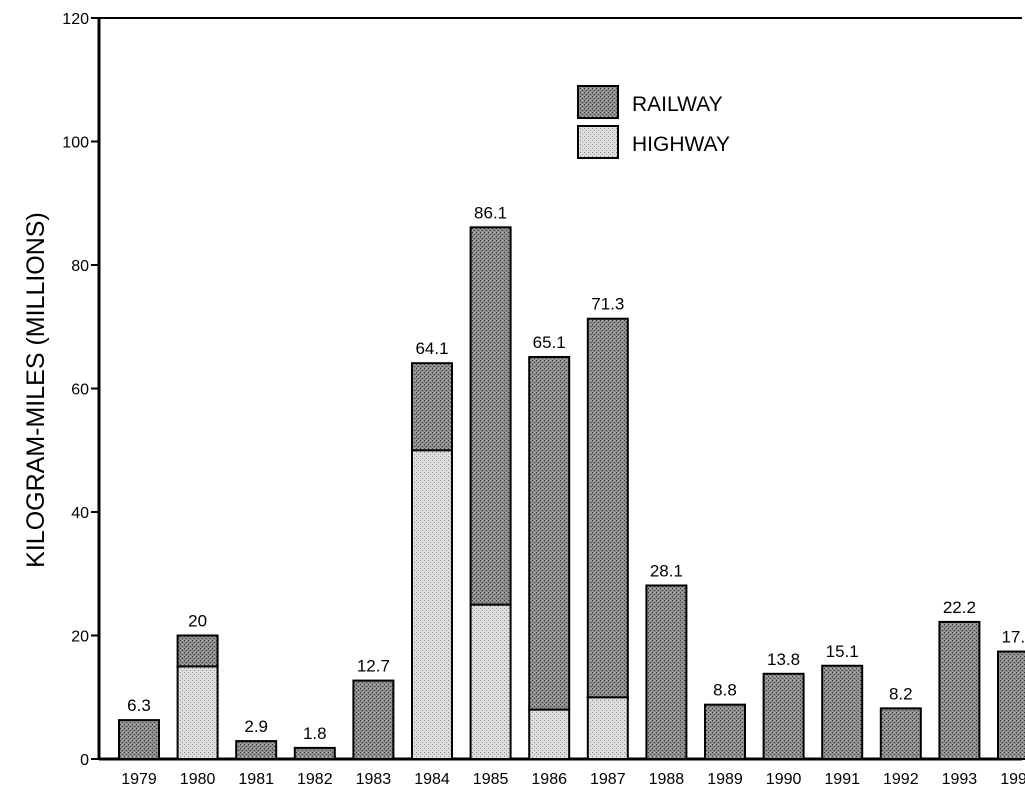 Image resolution: width=1025 pixels, height=789 pixels. What do you see at coordinates (256, 750) in the screenshot?
I see `bar-segment-railway-1981` at bounding box center [256, 750].